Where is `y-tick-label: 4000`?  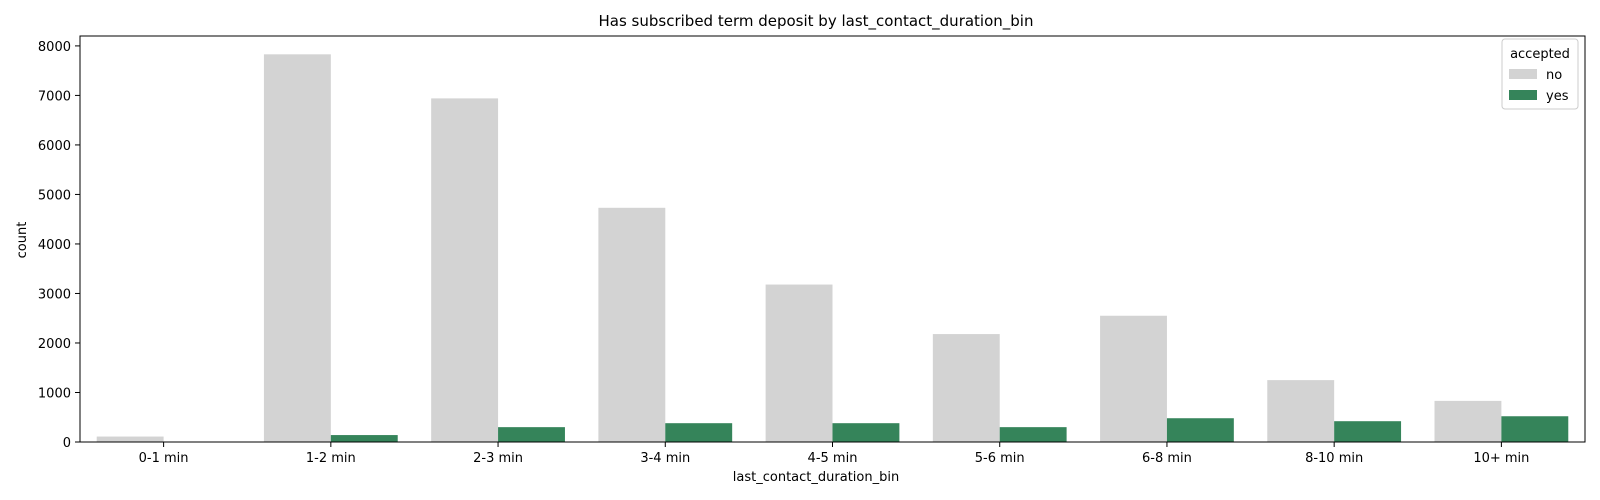
y-tick-label: 4000 is located at coordinates (54, 245).